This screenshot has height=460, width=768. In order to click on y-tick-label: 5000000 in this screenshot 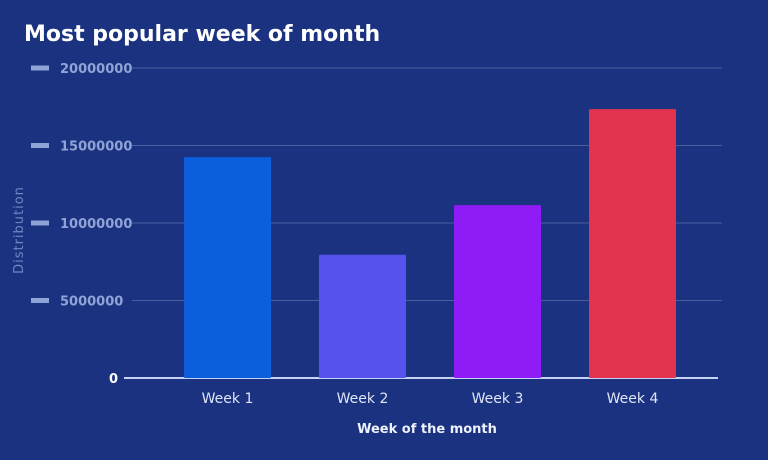, I will do `click(91, 302)`.